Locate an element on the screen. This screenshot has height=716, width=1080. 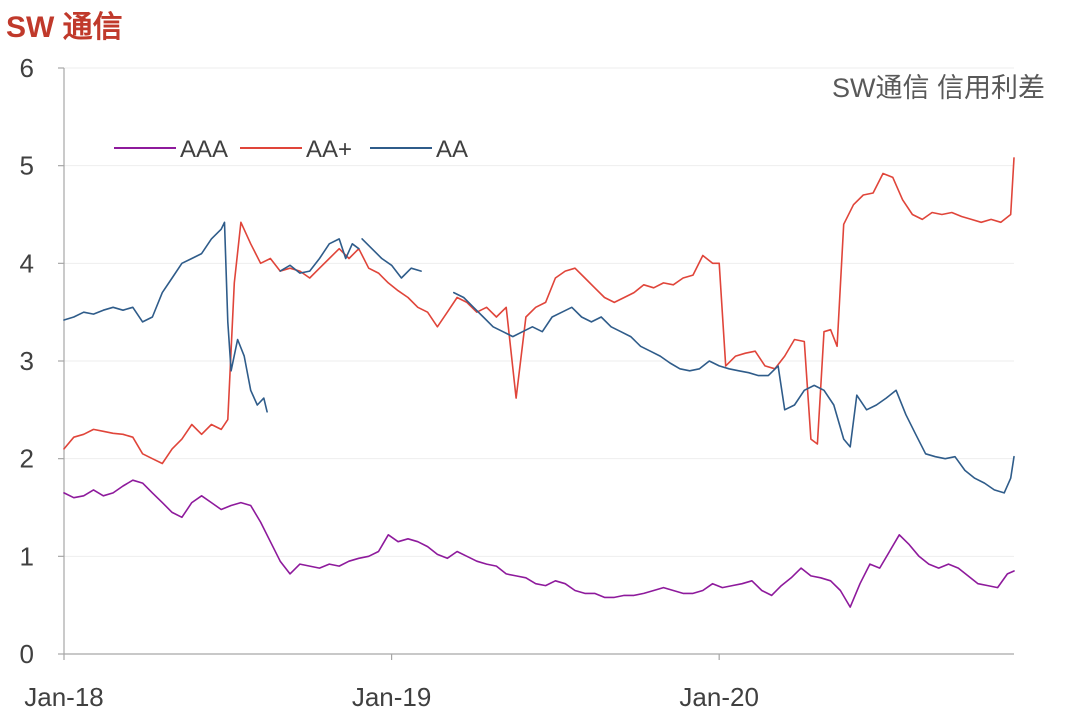
y-tick-label: 5 is located at coordinates (27, 166).